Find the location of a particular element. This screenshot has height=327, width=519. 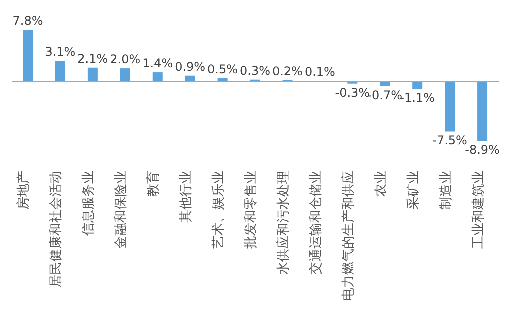

x-tick-label: 工业和建筑业 is located at coordinates (478, 210).